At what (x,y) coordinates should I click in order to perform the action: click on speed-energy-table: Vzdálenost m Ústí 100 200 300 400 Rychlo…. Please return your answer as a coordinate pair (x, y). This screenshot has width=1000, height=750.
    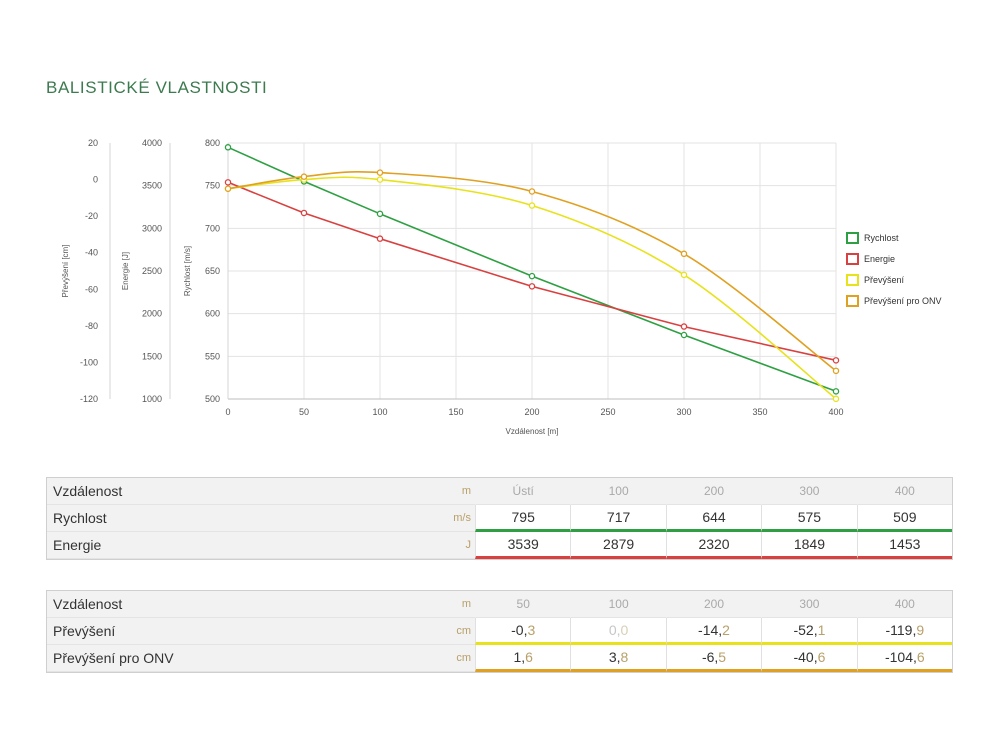
    Looking at the image, I should click on (499, 518).